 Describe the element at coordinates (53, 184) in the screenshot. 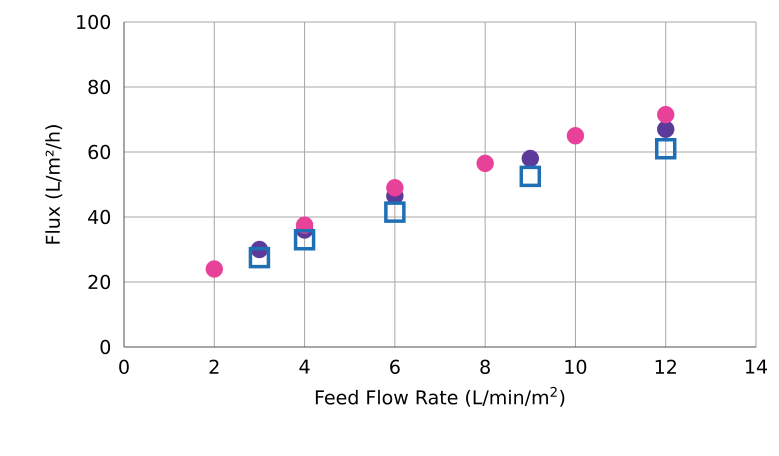

I see `y-axis-title: Flux (L/m²/h)` at that location.